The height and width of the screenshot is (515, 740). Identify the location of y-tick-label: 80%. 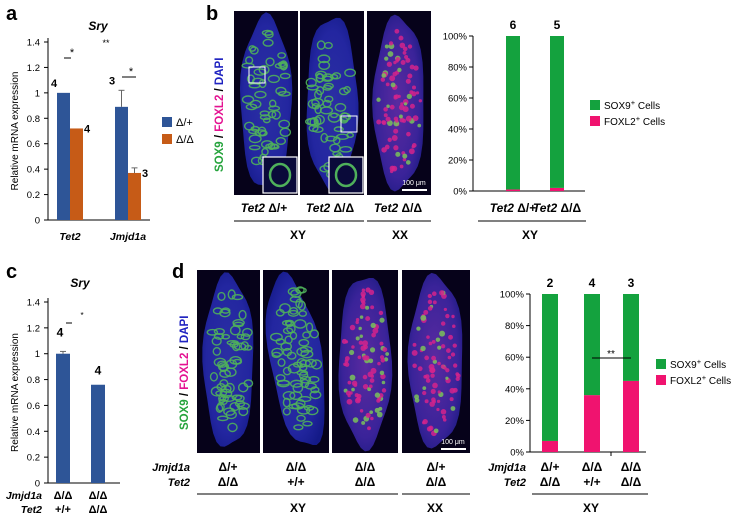
(515, 326).